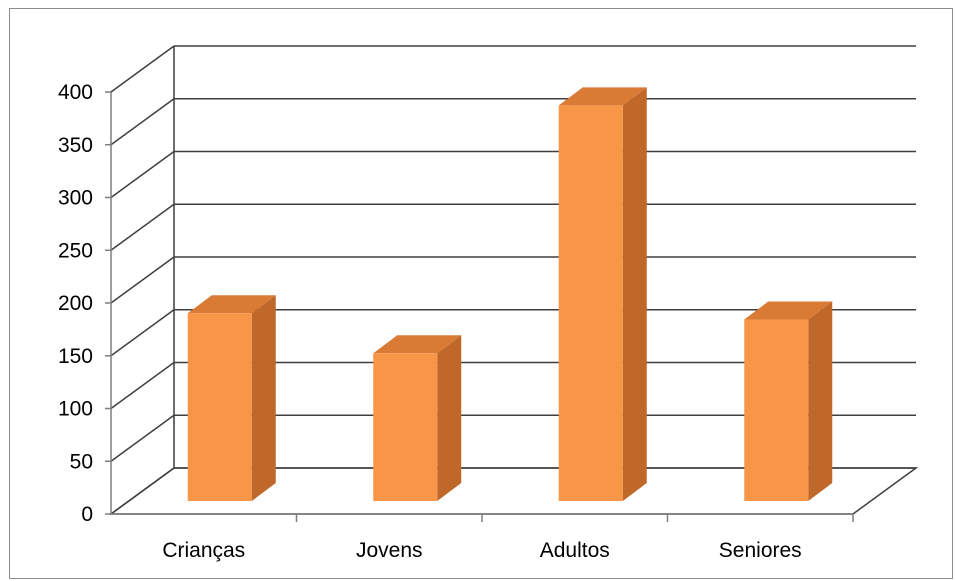 This screenshot has width=955, height=581. What do you see at coordinates (81, 461) in the screenshot?
I see `y-tick-label: 50` at bounding box center [81, 461].